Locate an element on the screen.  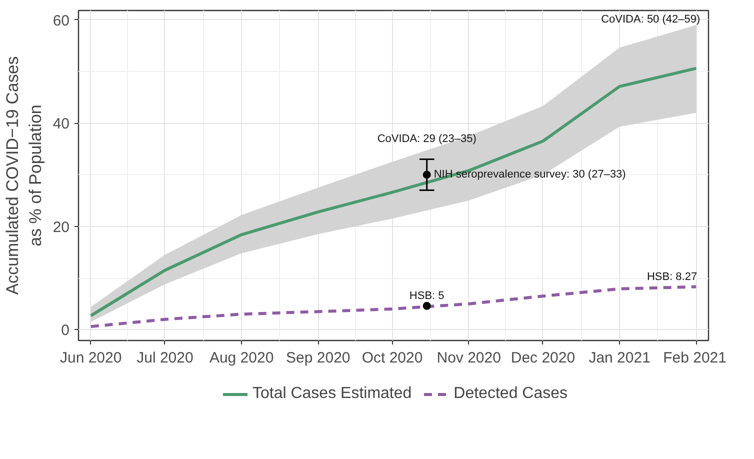
legend-label: Detected Cases is located at coordinates (511, 394).